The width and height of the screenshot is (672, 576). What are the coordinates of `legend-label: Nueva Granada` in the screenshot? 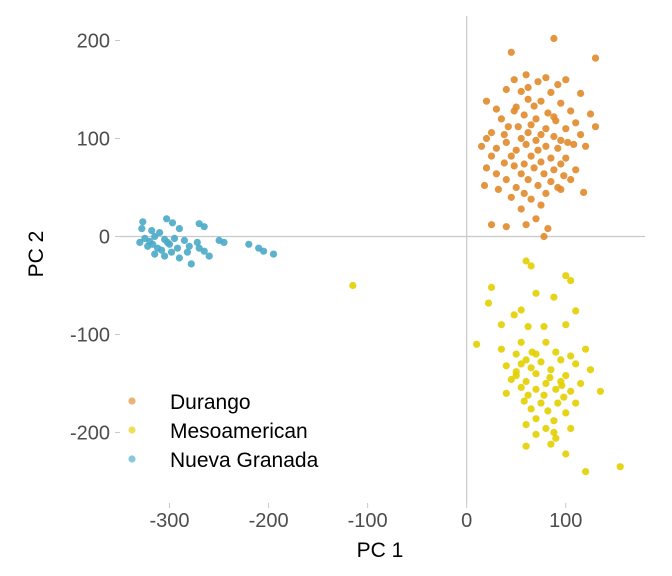 It's located at (244, 460).